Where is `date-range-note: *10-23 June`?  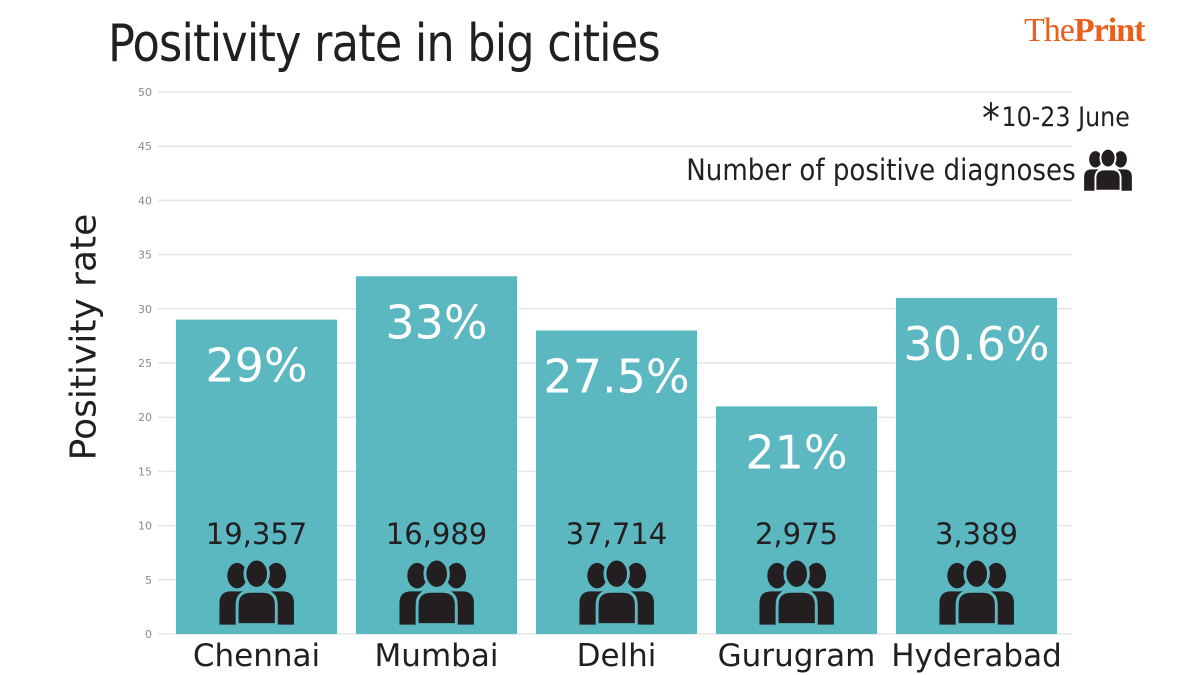 date-range-note: *10-23 June is located at coordinates (1056, 119).